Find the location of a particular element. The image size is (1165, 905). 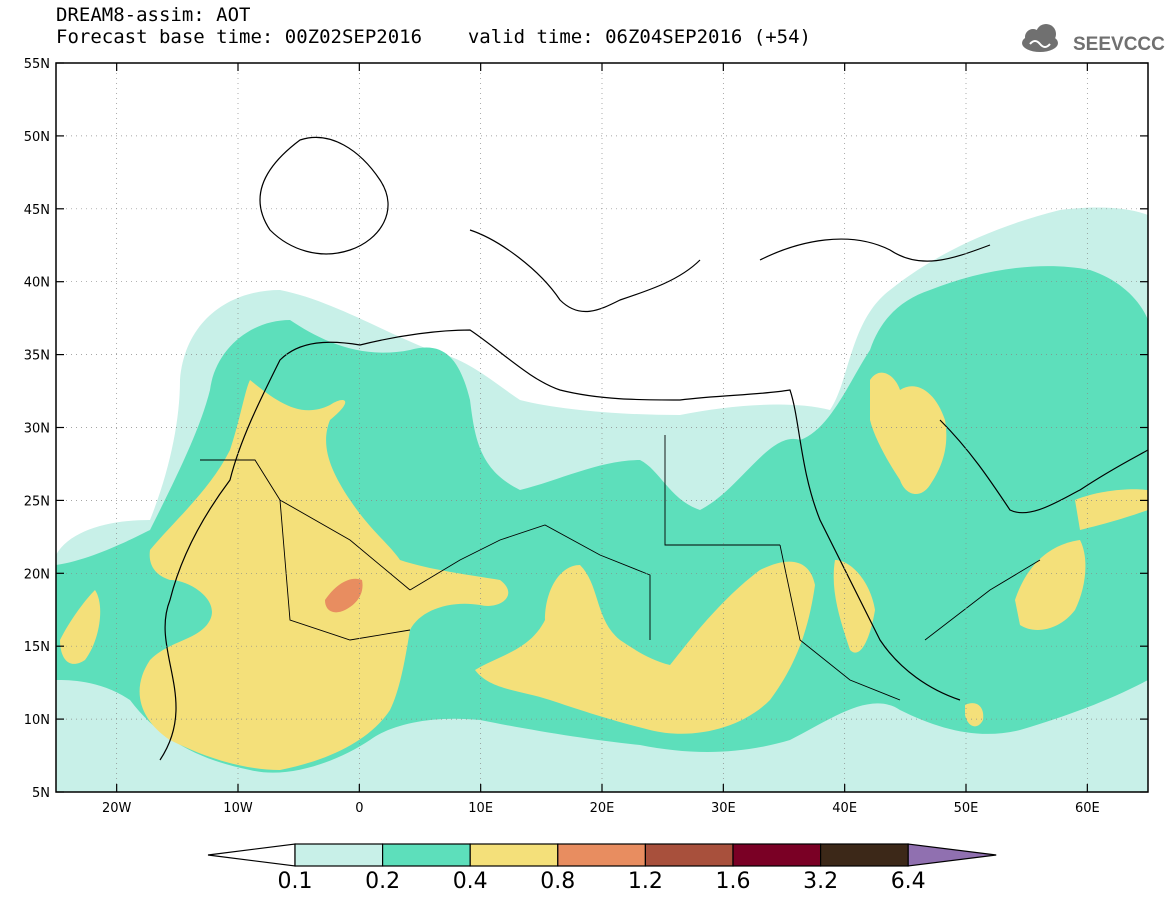

lon-tick-label: 10E is located at coordinates (480, 808).